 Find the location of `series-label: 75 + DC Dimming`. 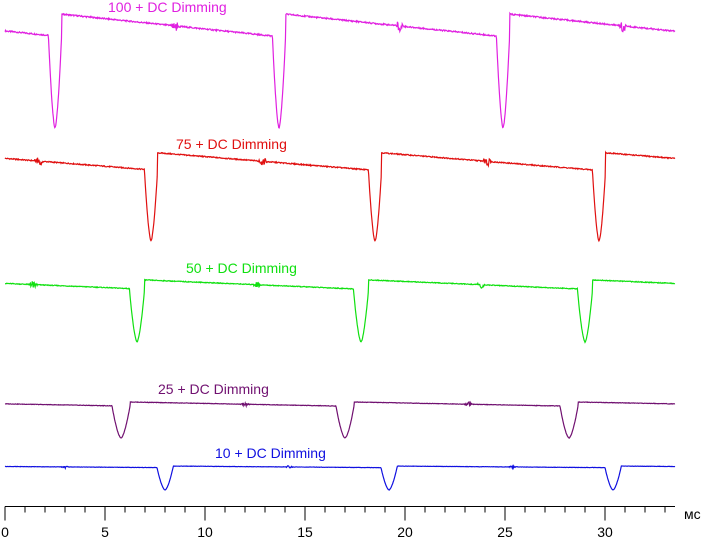

series-label: 75 + DC Dimming is located at coordinates (231, 144).